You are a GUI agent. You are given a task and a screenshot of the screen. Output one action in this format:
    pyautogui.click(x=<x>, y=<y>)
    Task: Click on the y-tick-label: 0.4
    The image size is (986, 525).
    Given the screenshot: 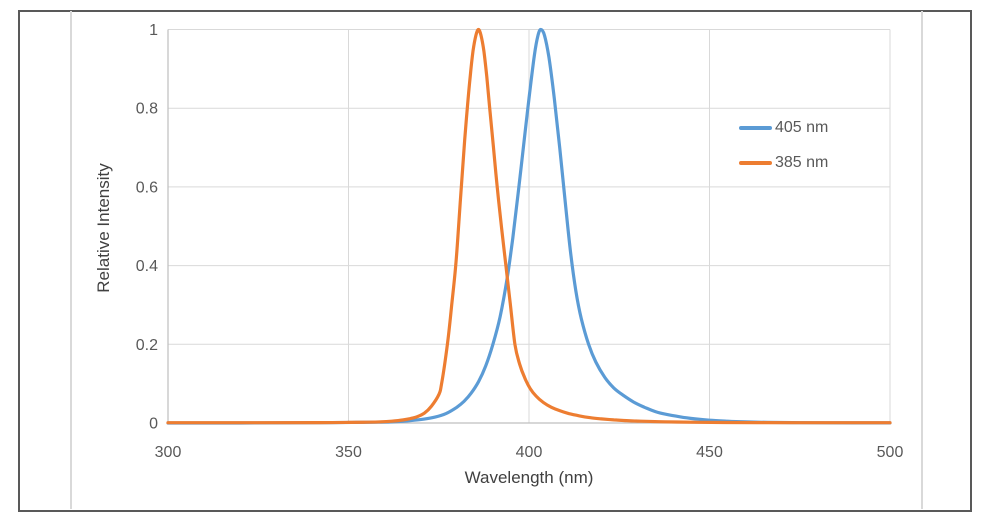 What is the action you would take?
    pyautogui.click(x=147, y=266)
    